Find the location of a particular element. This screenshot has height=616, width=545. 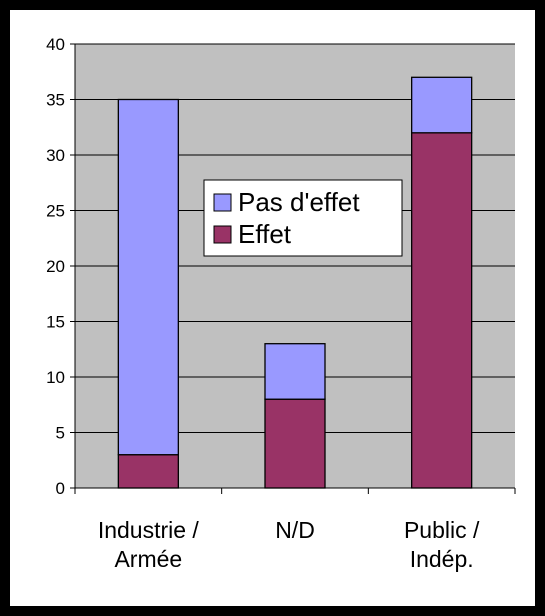

y-tick-label: 10 is located at coordinates (55, 377).